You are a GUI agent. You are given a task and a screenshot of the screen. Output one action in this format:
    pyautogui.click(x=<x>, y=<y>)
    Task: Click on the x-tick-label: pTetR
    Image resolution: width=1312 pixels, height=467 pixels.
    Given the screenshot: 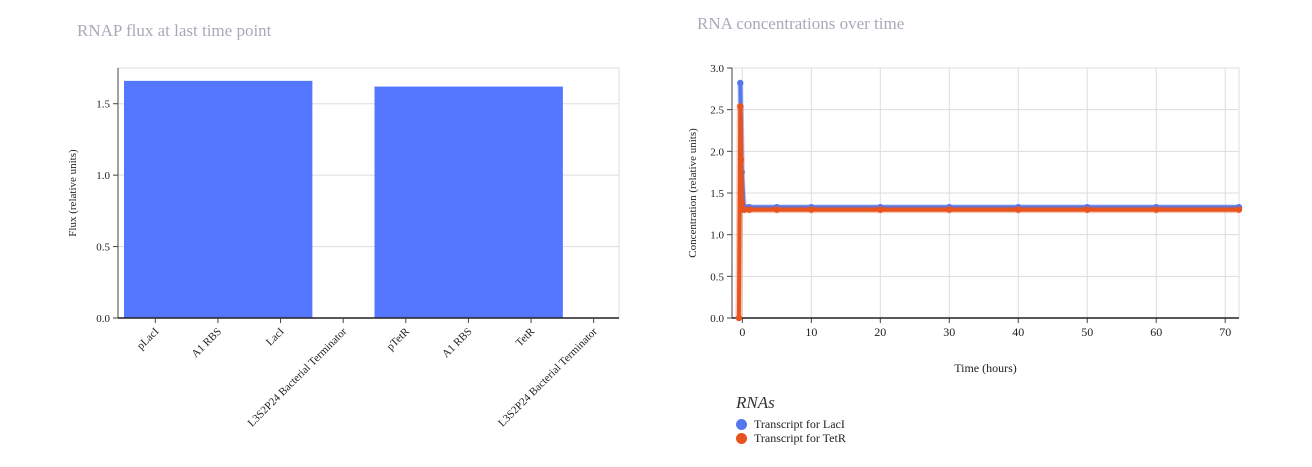 What is the action you would take?
    pyautogui.click(x=399, y=339)
    